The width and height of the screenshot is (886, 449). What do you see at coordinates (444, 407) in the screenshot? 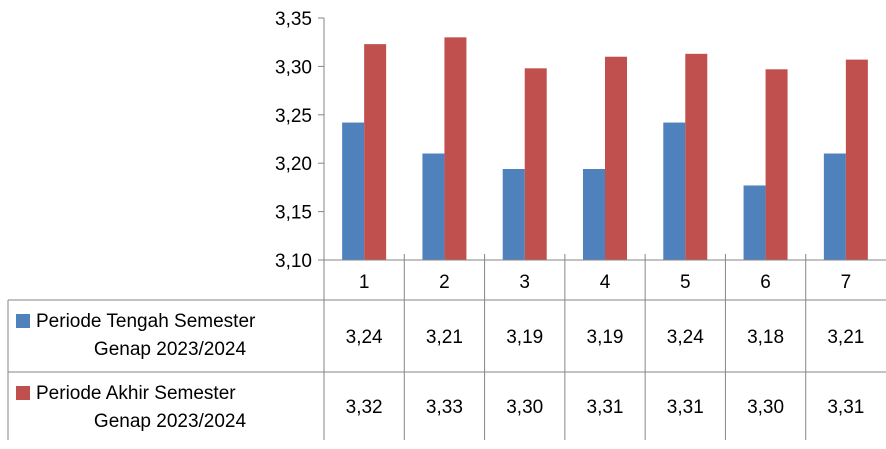
I see `table-value-cell: 3,33` at bounding box center [444, 407].